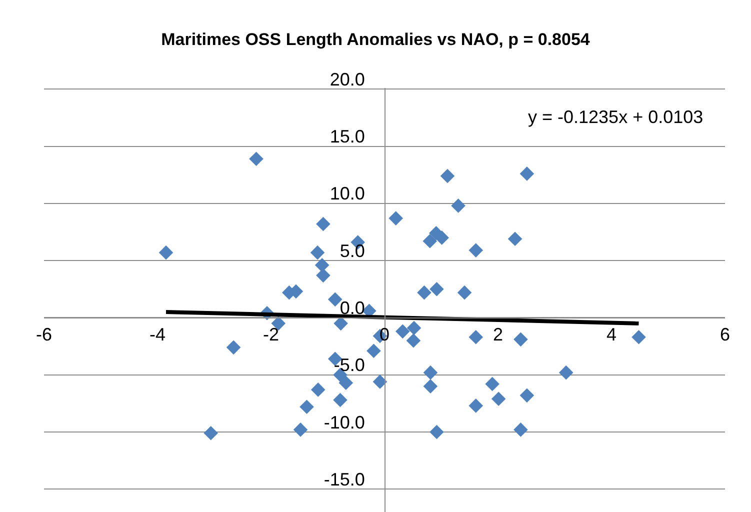  Describe the element at coordinates (347, 136) in the screenshot. I see `y-tick-label: 15.0` at that location.